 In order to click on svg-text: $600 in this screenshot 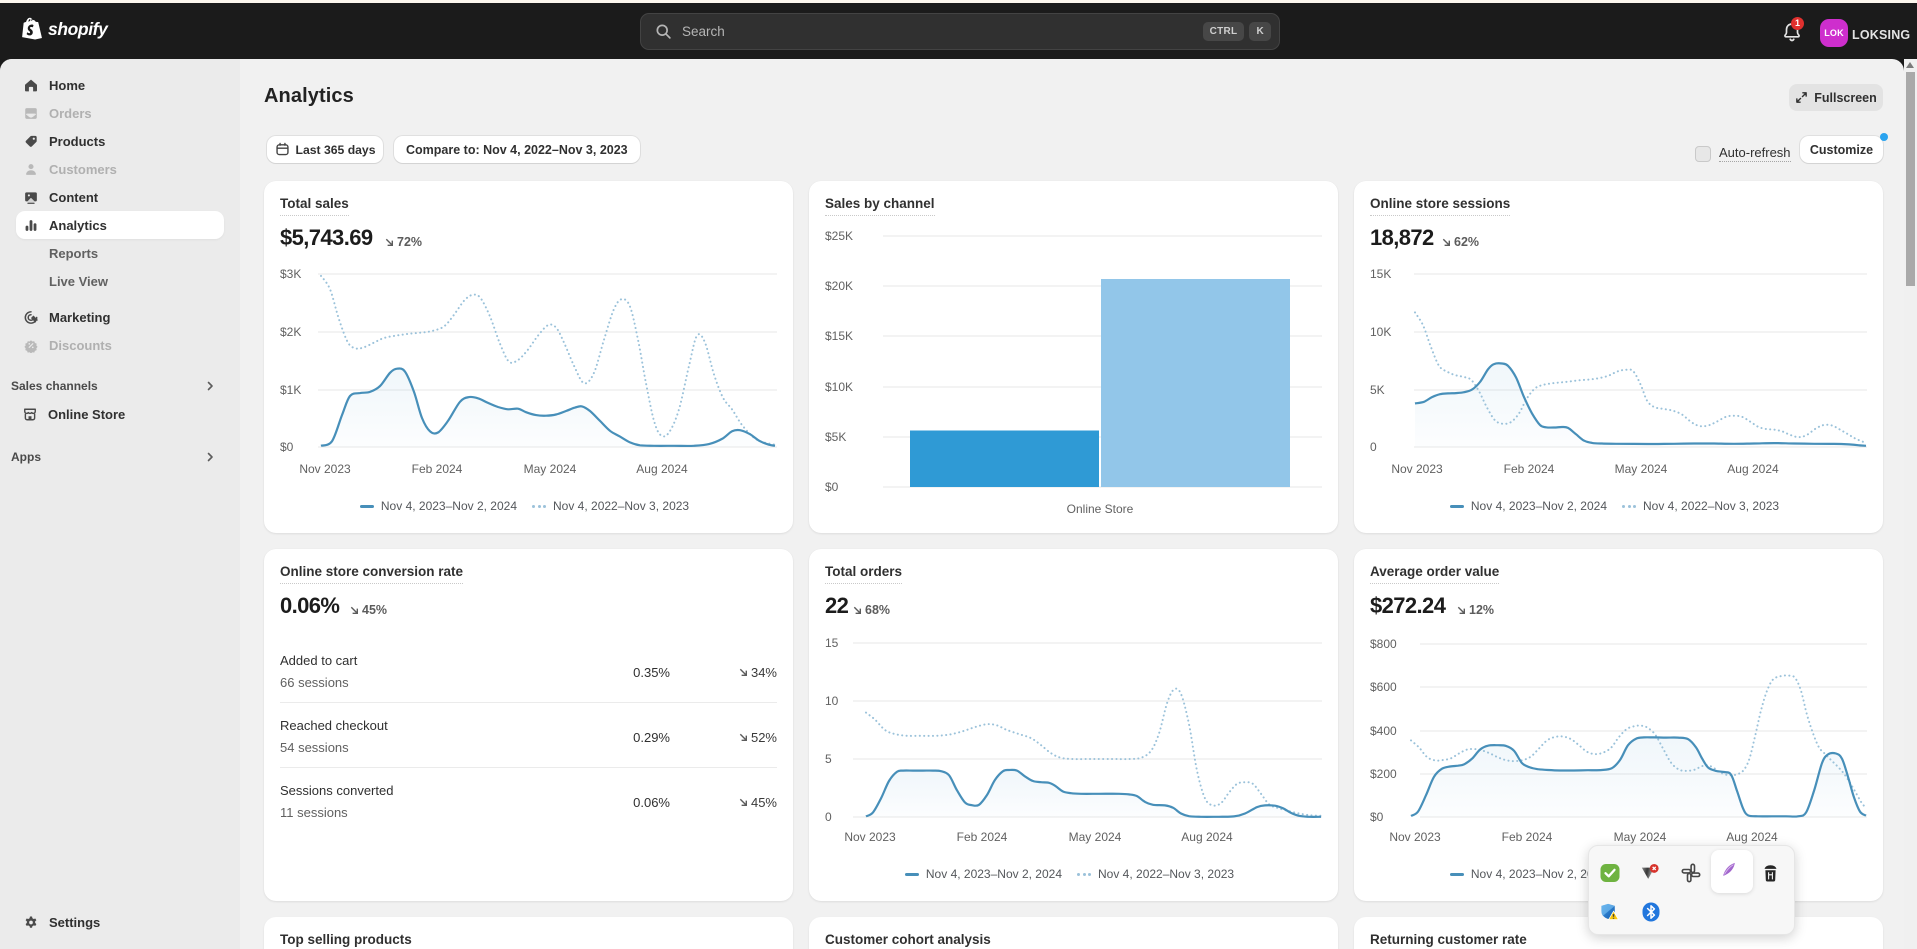, I will do `click(1383, 687)`.